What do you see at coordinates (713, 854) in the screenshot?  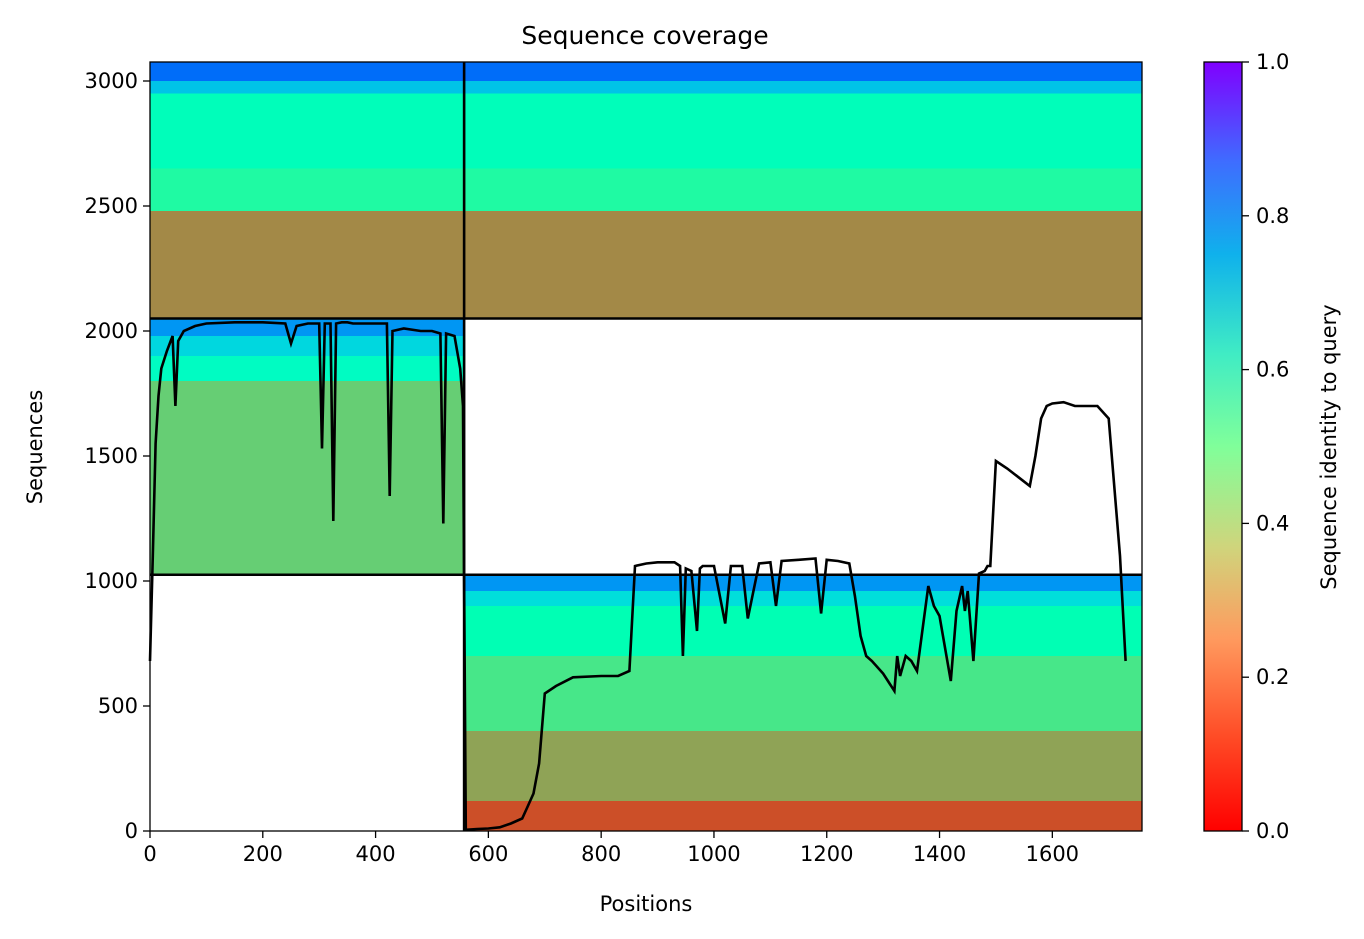 I see `x-tick-label: 1000` at bounding box center [713, 854].